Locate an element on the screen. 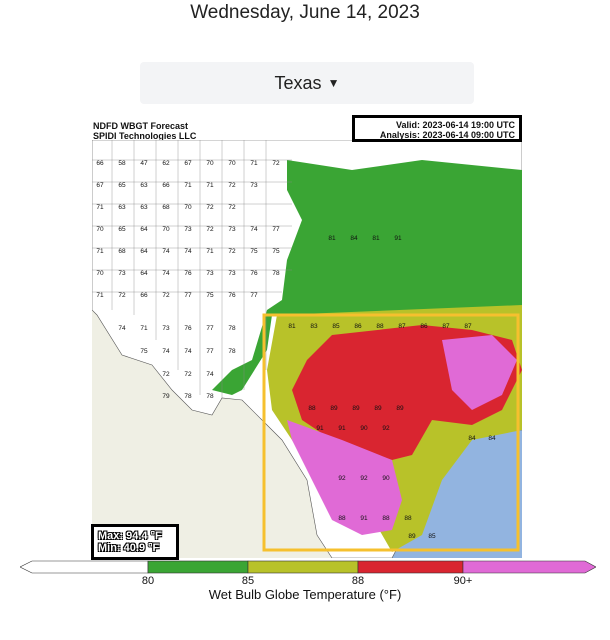 The width and height of the screenshot is (610, 640). svg-text: 90 is located at coordinates (364, 428).